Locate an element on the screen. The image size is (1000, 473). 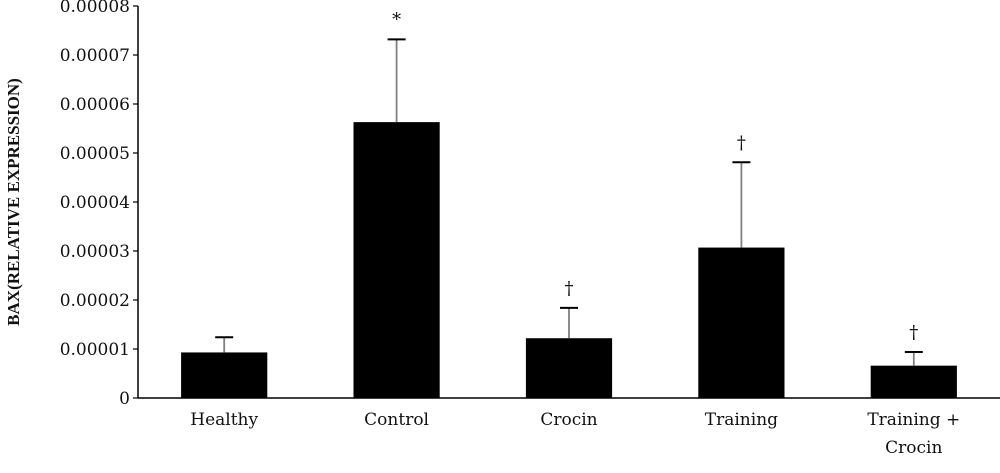
category-label: Training + is located at coordinates (913, 420).